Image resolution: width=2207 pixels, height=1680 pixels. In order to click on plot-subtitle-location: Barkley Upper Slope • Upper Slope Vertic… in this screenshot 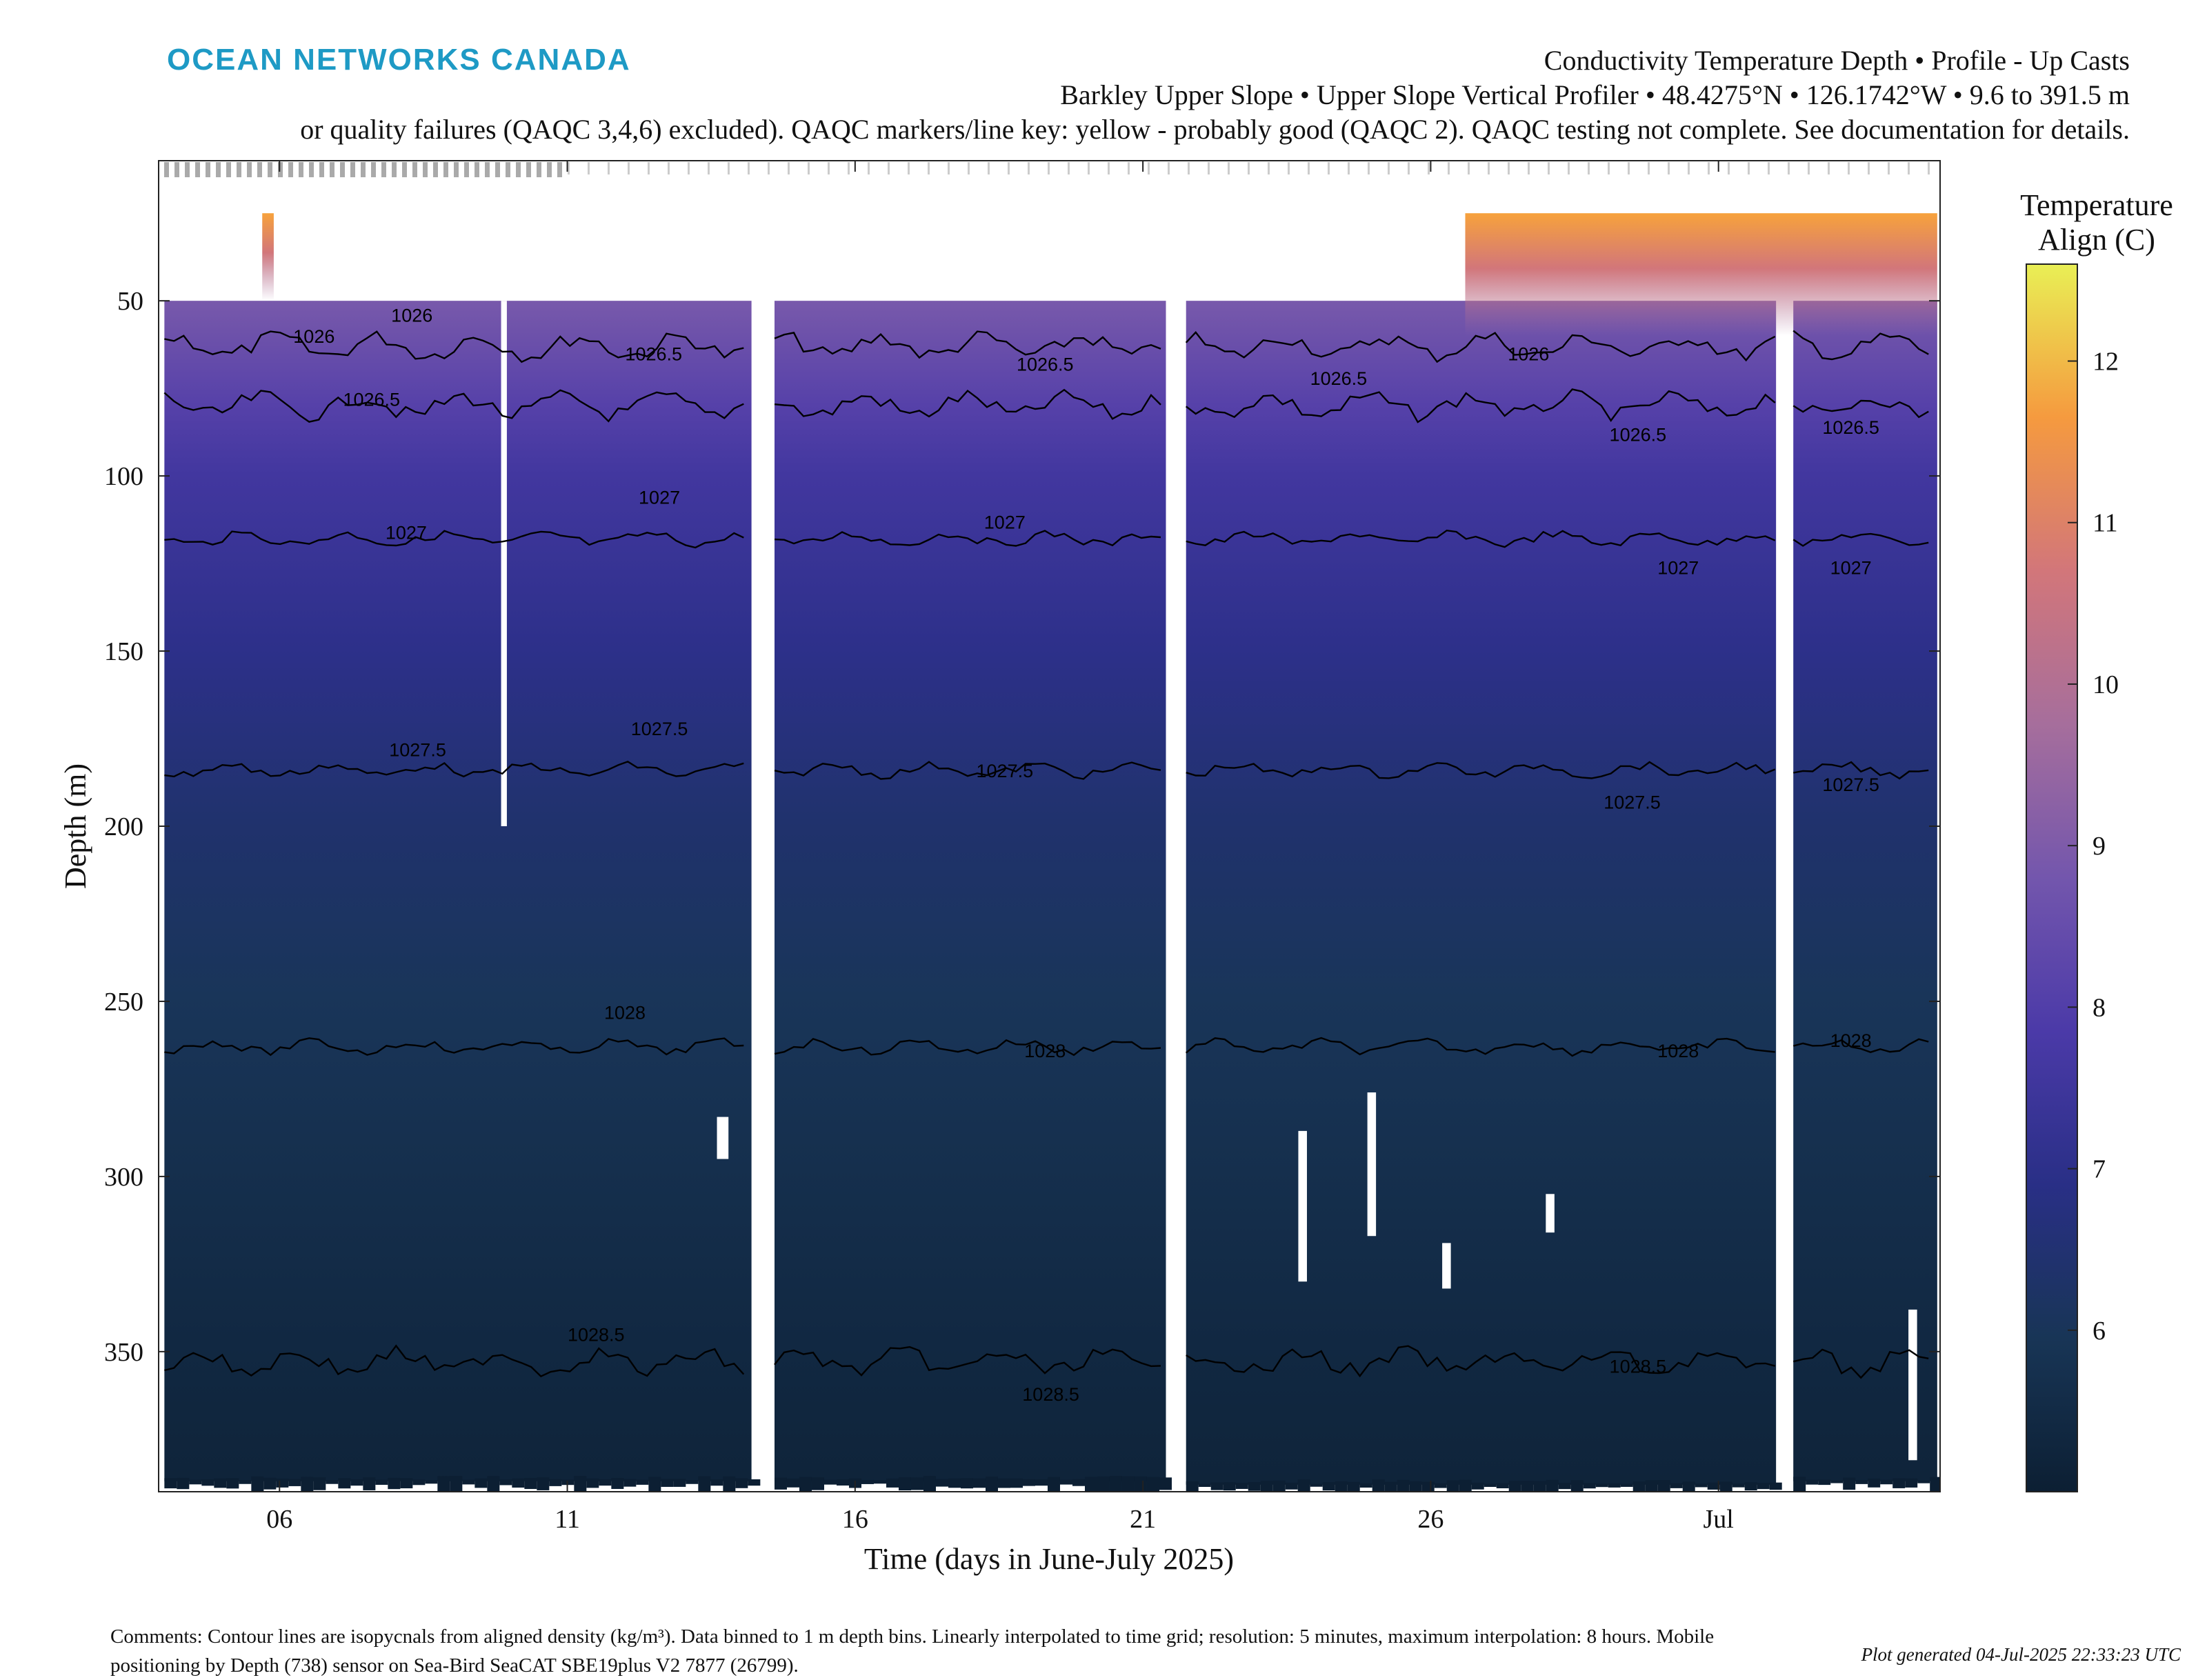, I will do `click(1595, 95)`.